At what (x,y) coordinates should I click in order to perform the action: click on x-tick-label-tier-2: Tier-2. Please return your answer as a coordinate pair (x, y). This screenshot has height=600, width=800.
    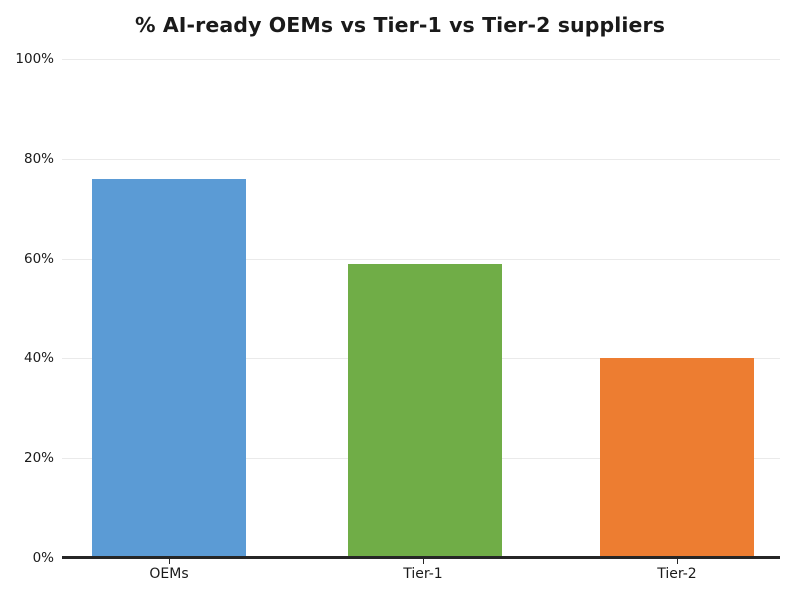
    Looking at the image, I should click on (677, 574).